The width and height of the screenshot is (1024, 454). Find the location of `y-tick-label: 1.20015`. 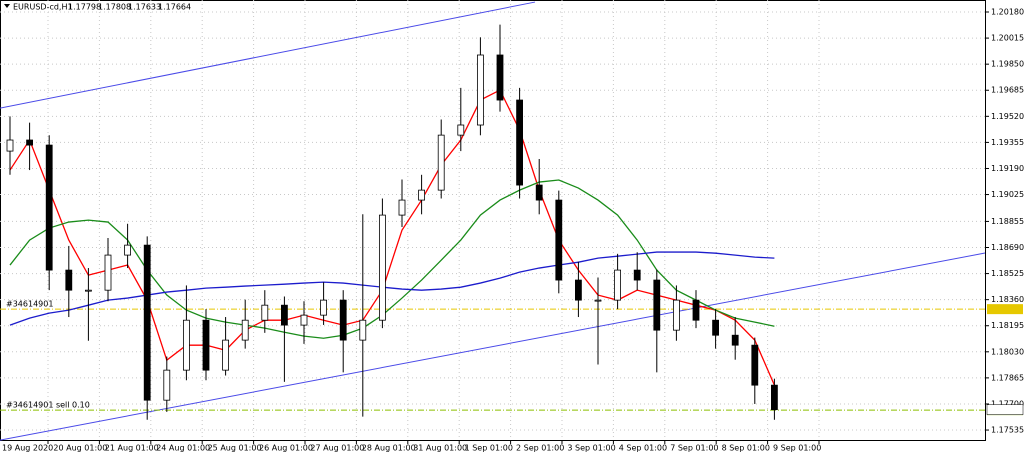

y-tick-label: 1.20015 is located at coordinates (1007, 38).